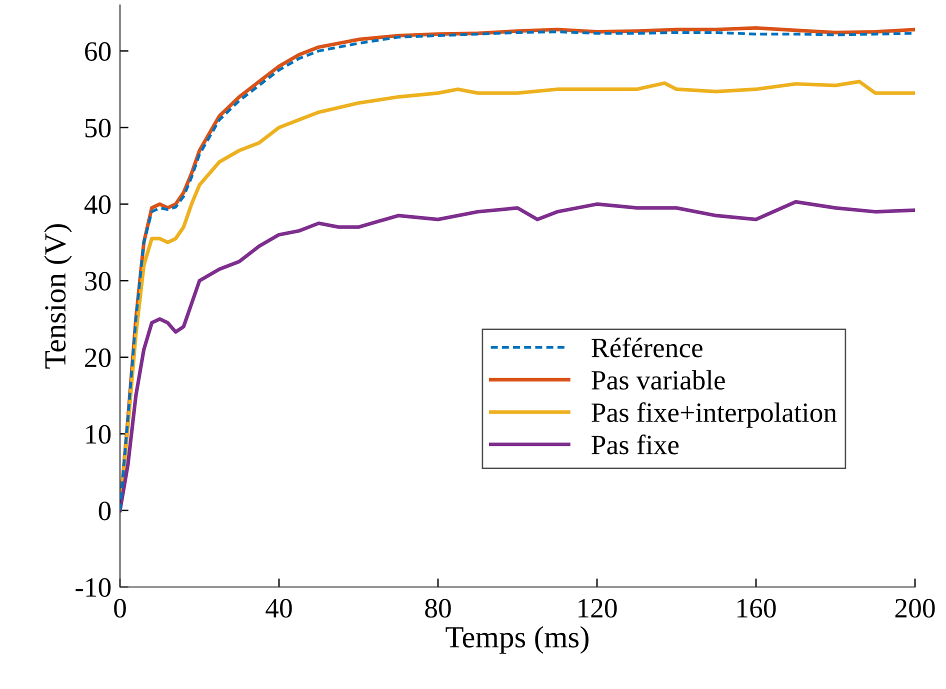  I want to click on x-tick-label: 80, so click(438, 608).